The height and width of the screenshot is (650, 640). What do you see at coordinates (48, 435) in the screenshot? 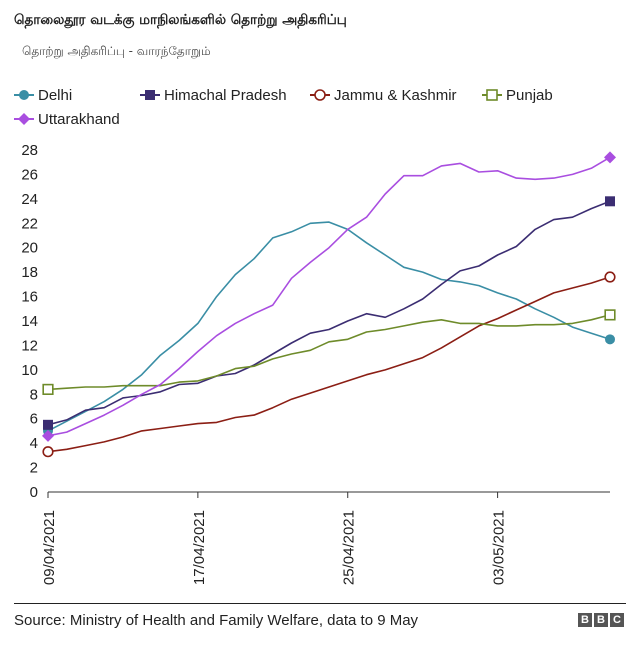
I see `data-point-uttarakhand-start` at bounding box center [48, 435].